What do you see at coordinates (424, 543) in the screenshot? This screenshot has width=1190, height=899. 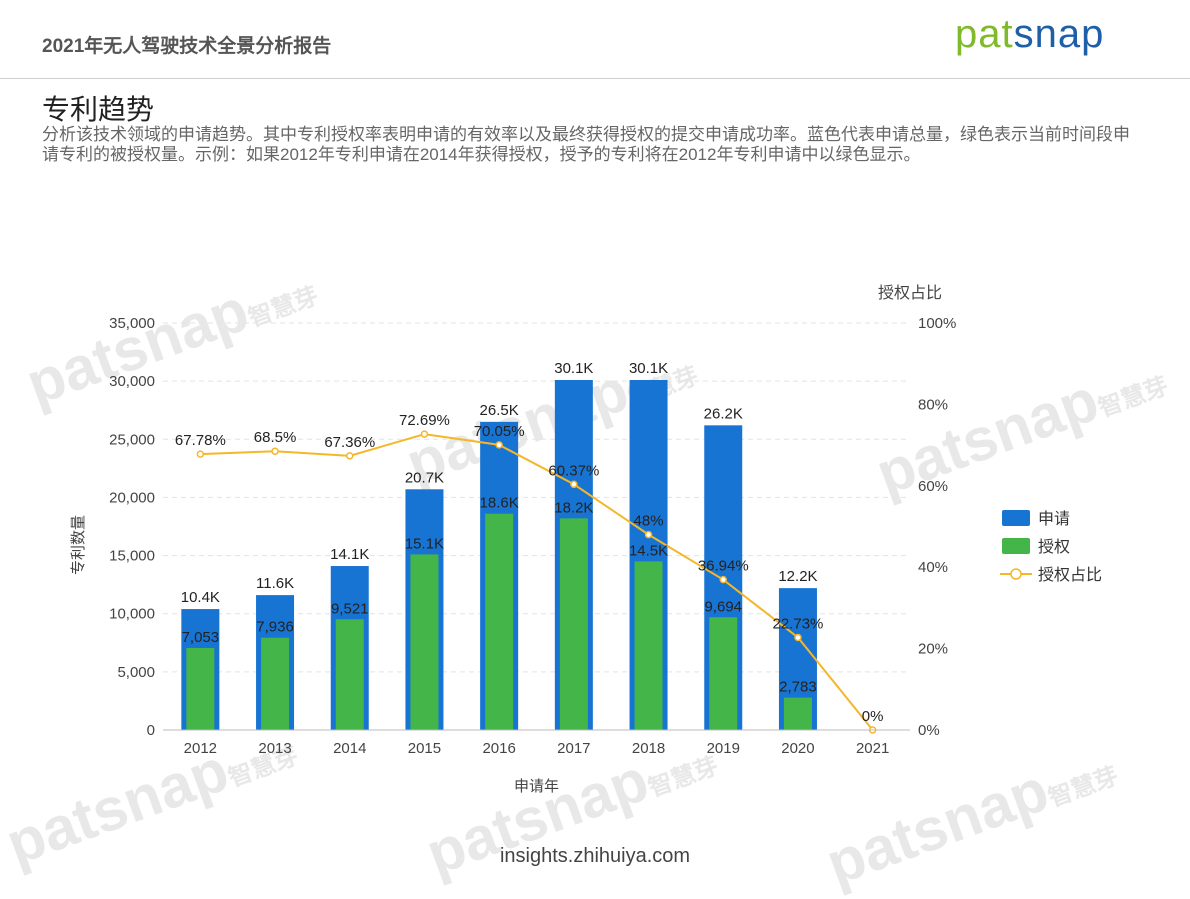 I see `bar-grant-label: 15.1K` at bounding box center [424, 543].